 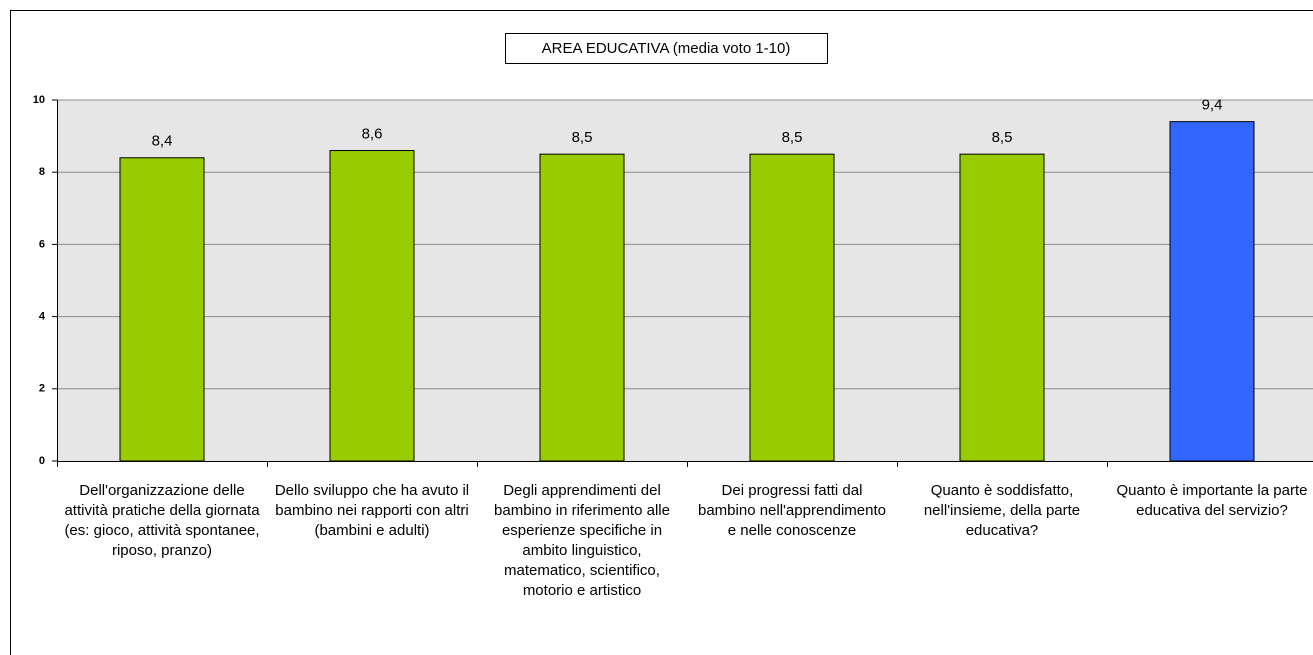 I want to click on y-tick-label: 8, so click(x=42, y=172).